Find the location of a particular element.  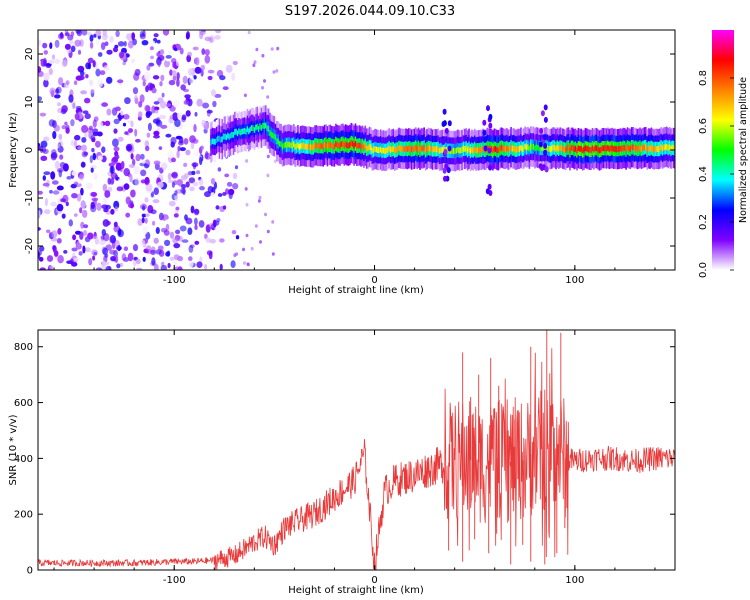

x-tick-label: 0 is located at coordinates (374, 580).